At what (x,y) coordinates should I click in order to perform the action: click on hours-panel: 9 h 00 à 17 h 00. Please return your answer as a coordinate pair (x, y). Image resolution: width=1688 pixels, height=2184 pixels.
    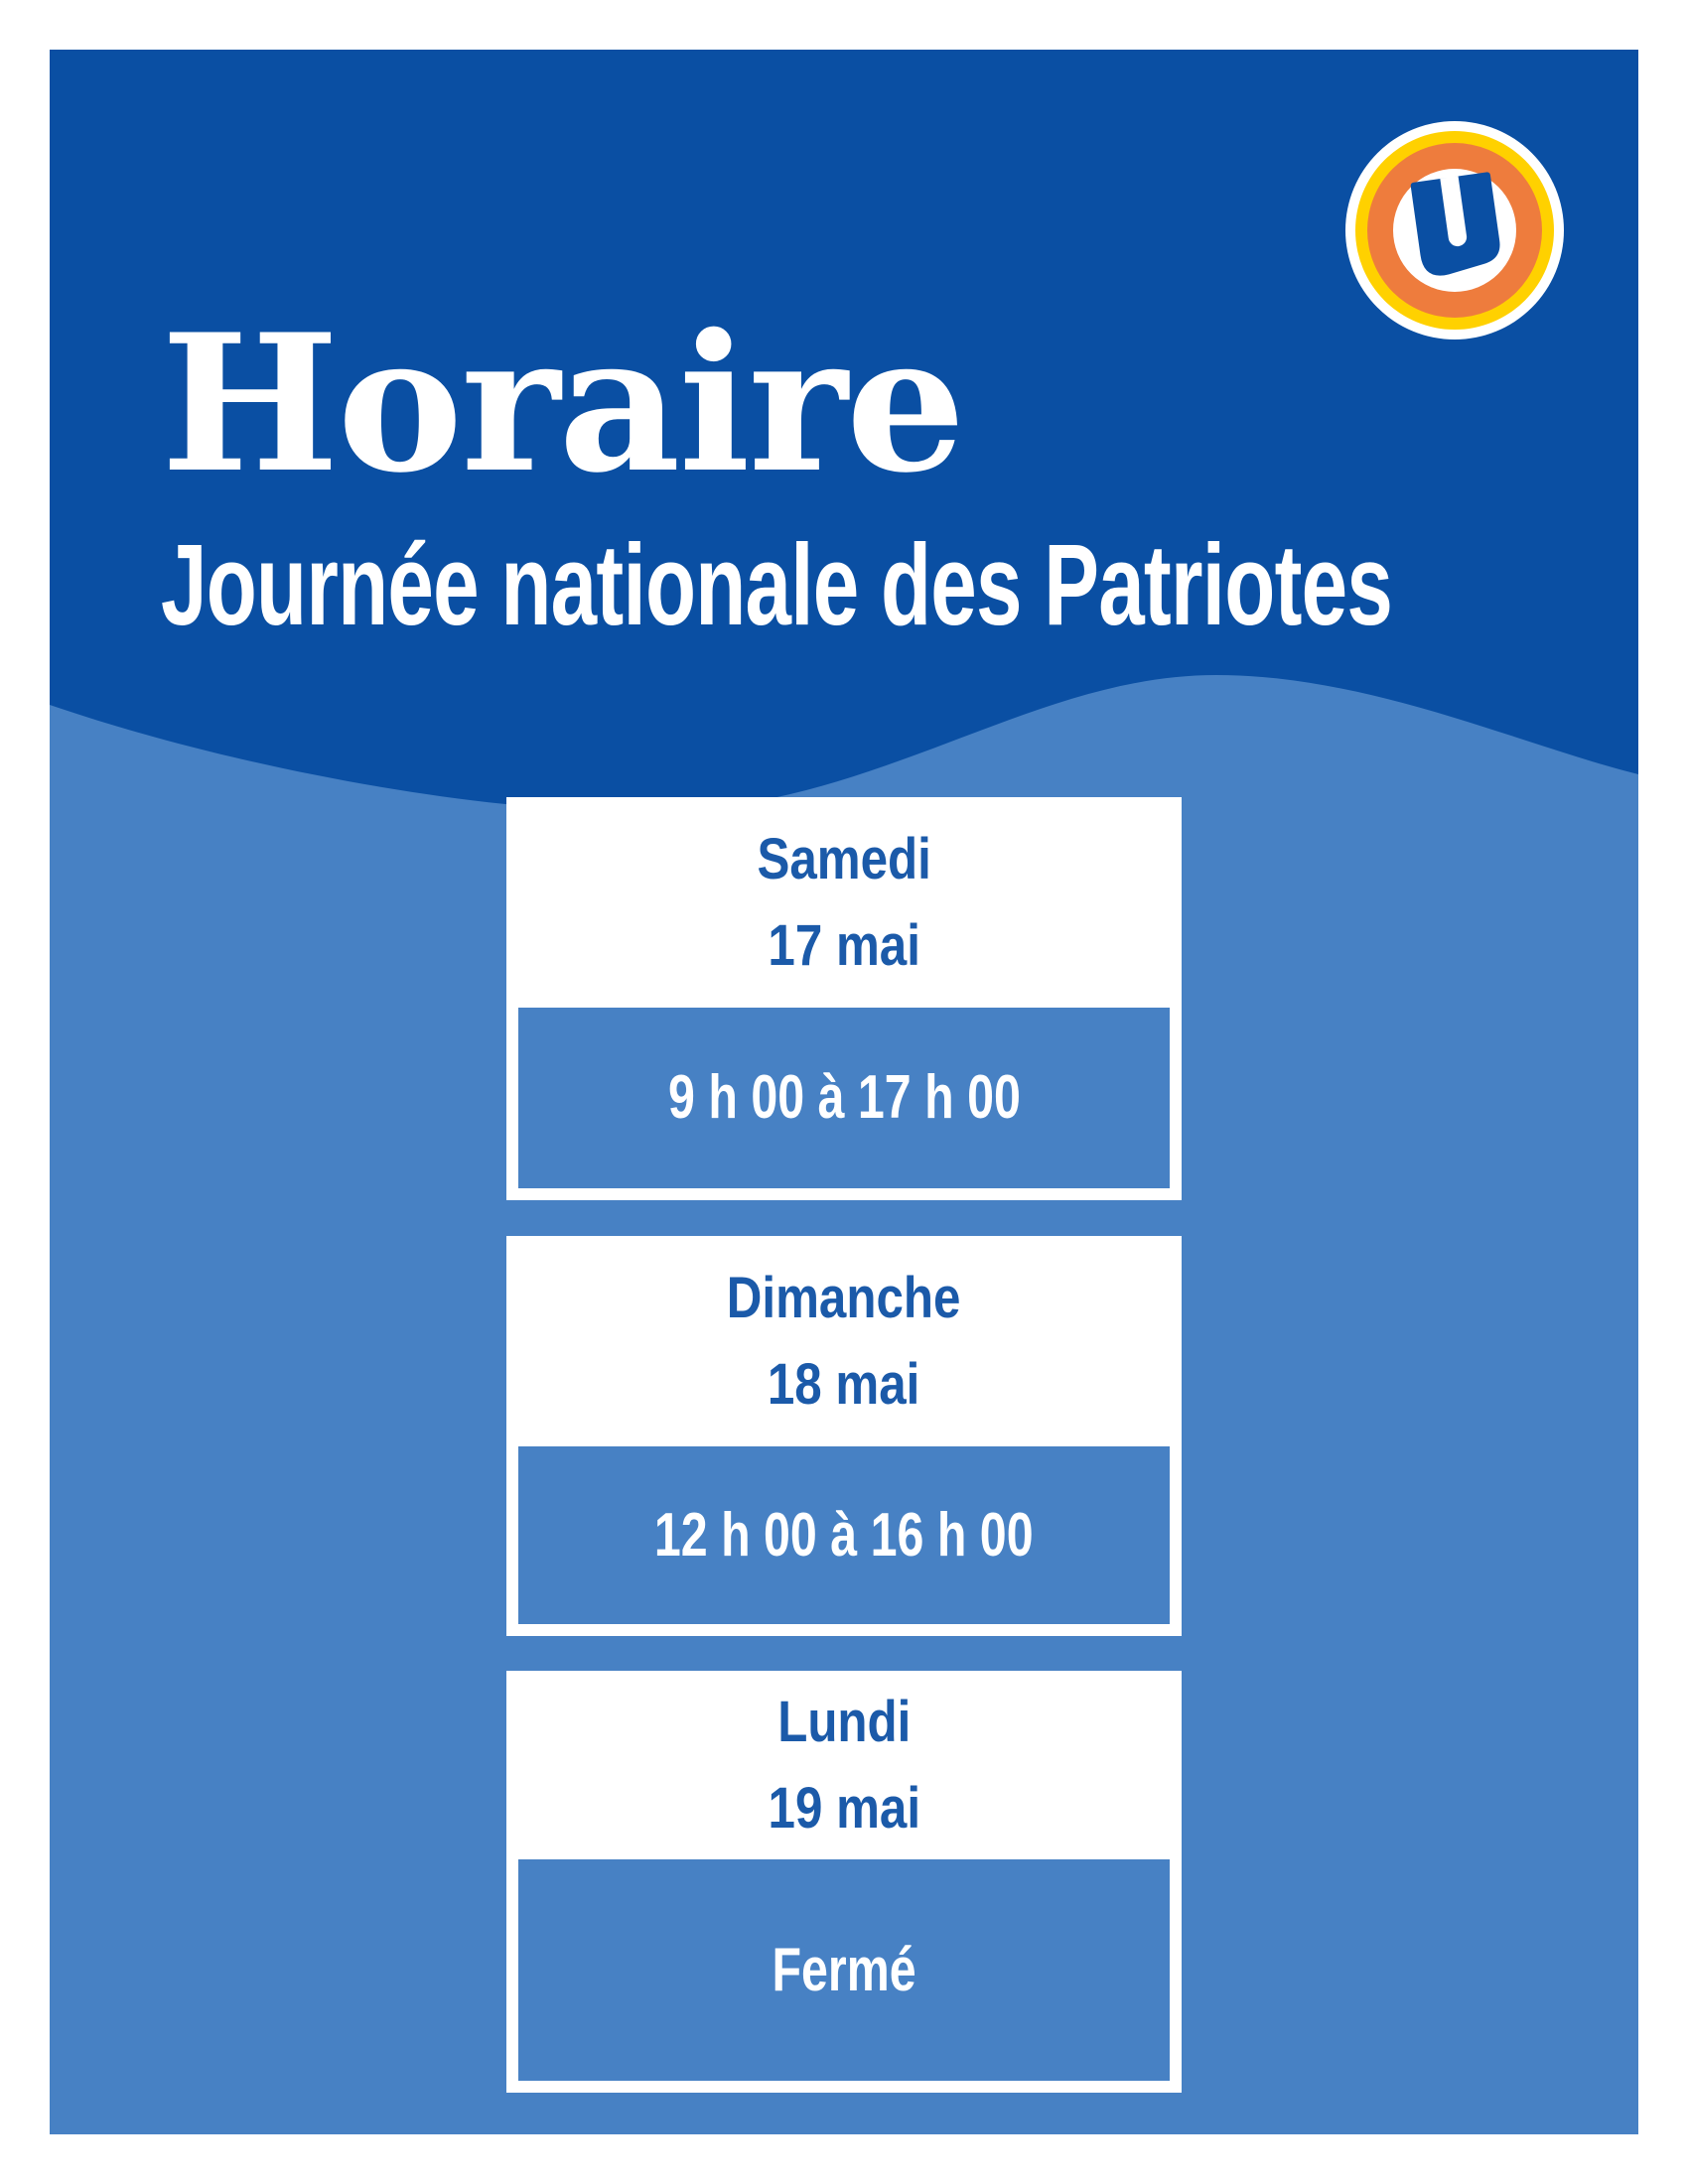
    Looking at the image, I should click on (844, 1098).